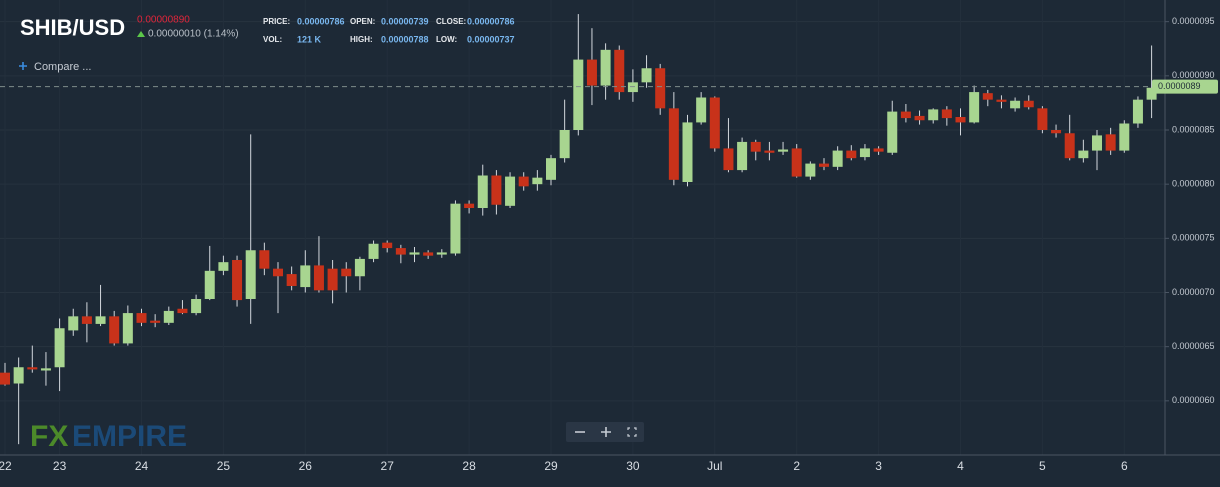  I want to click on y-tick-label: 0.0000090, so click(1193, 75).